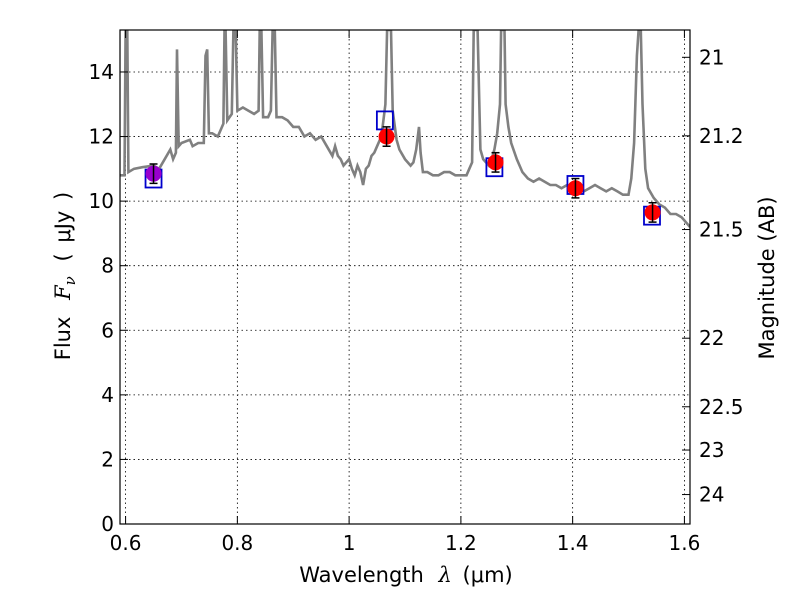 This screenshot has width=800, height=600. Describe the element at coordinates (402, 168) in the screenshot. I see `photometry-markers` at that location.